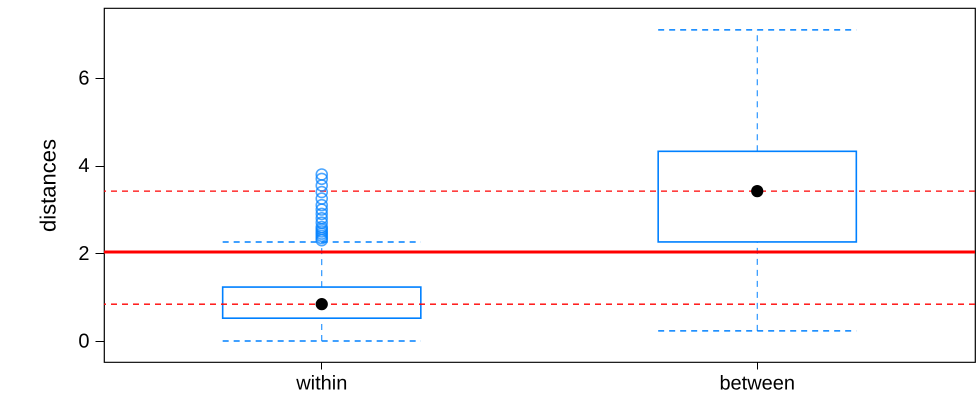 The height and width of the screenshot is (400, 978). I want to click on x-tick-label: within, so click(321, 383).